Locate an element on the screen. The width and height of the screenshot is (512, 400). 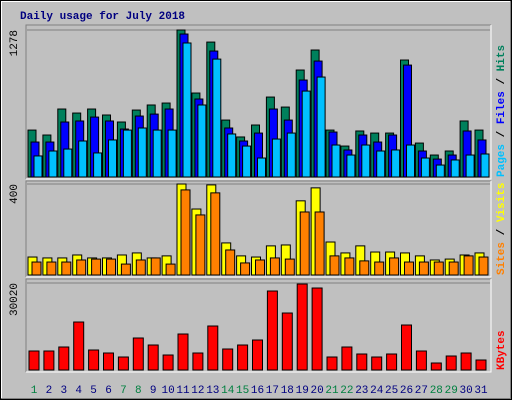
x-tick-label: 14 is located at coordinates (228, 391).